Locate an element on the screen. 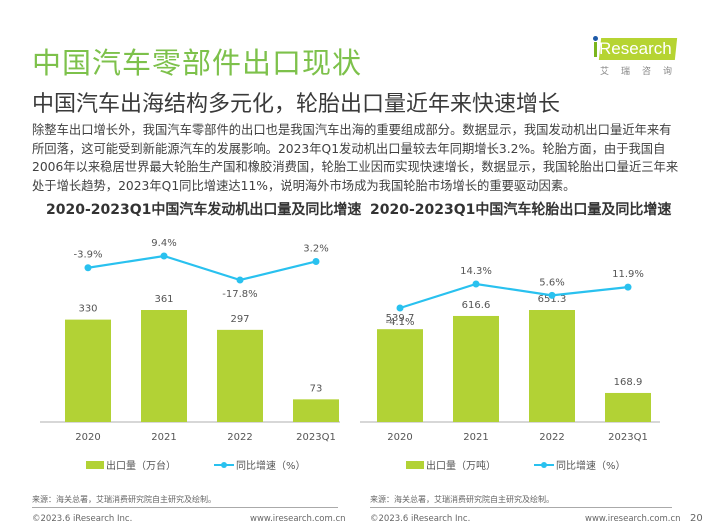  page-title: 中国汽车零部件出口现状 is located at coordinates (197, 63).